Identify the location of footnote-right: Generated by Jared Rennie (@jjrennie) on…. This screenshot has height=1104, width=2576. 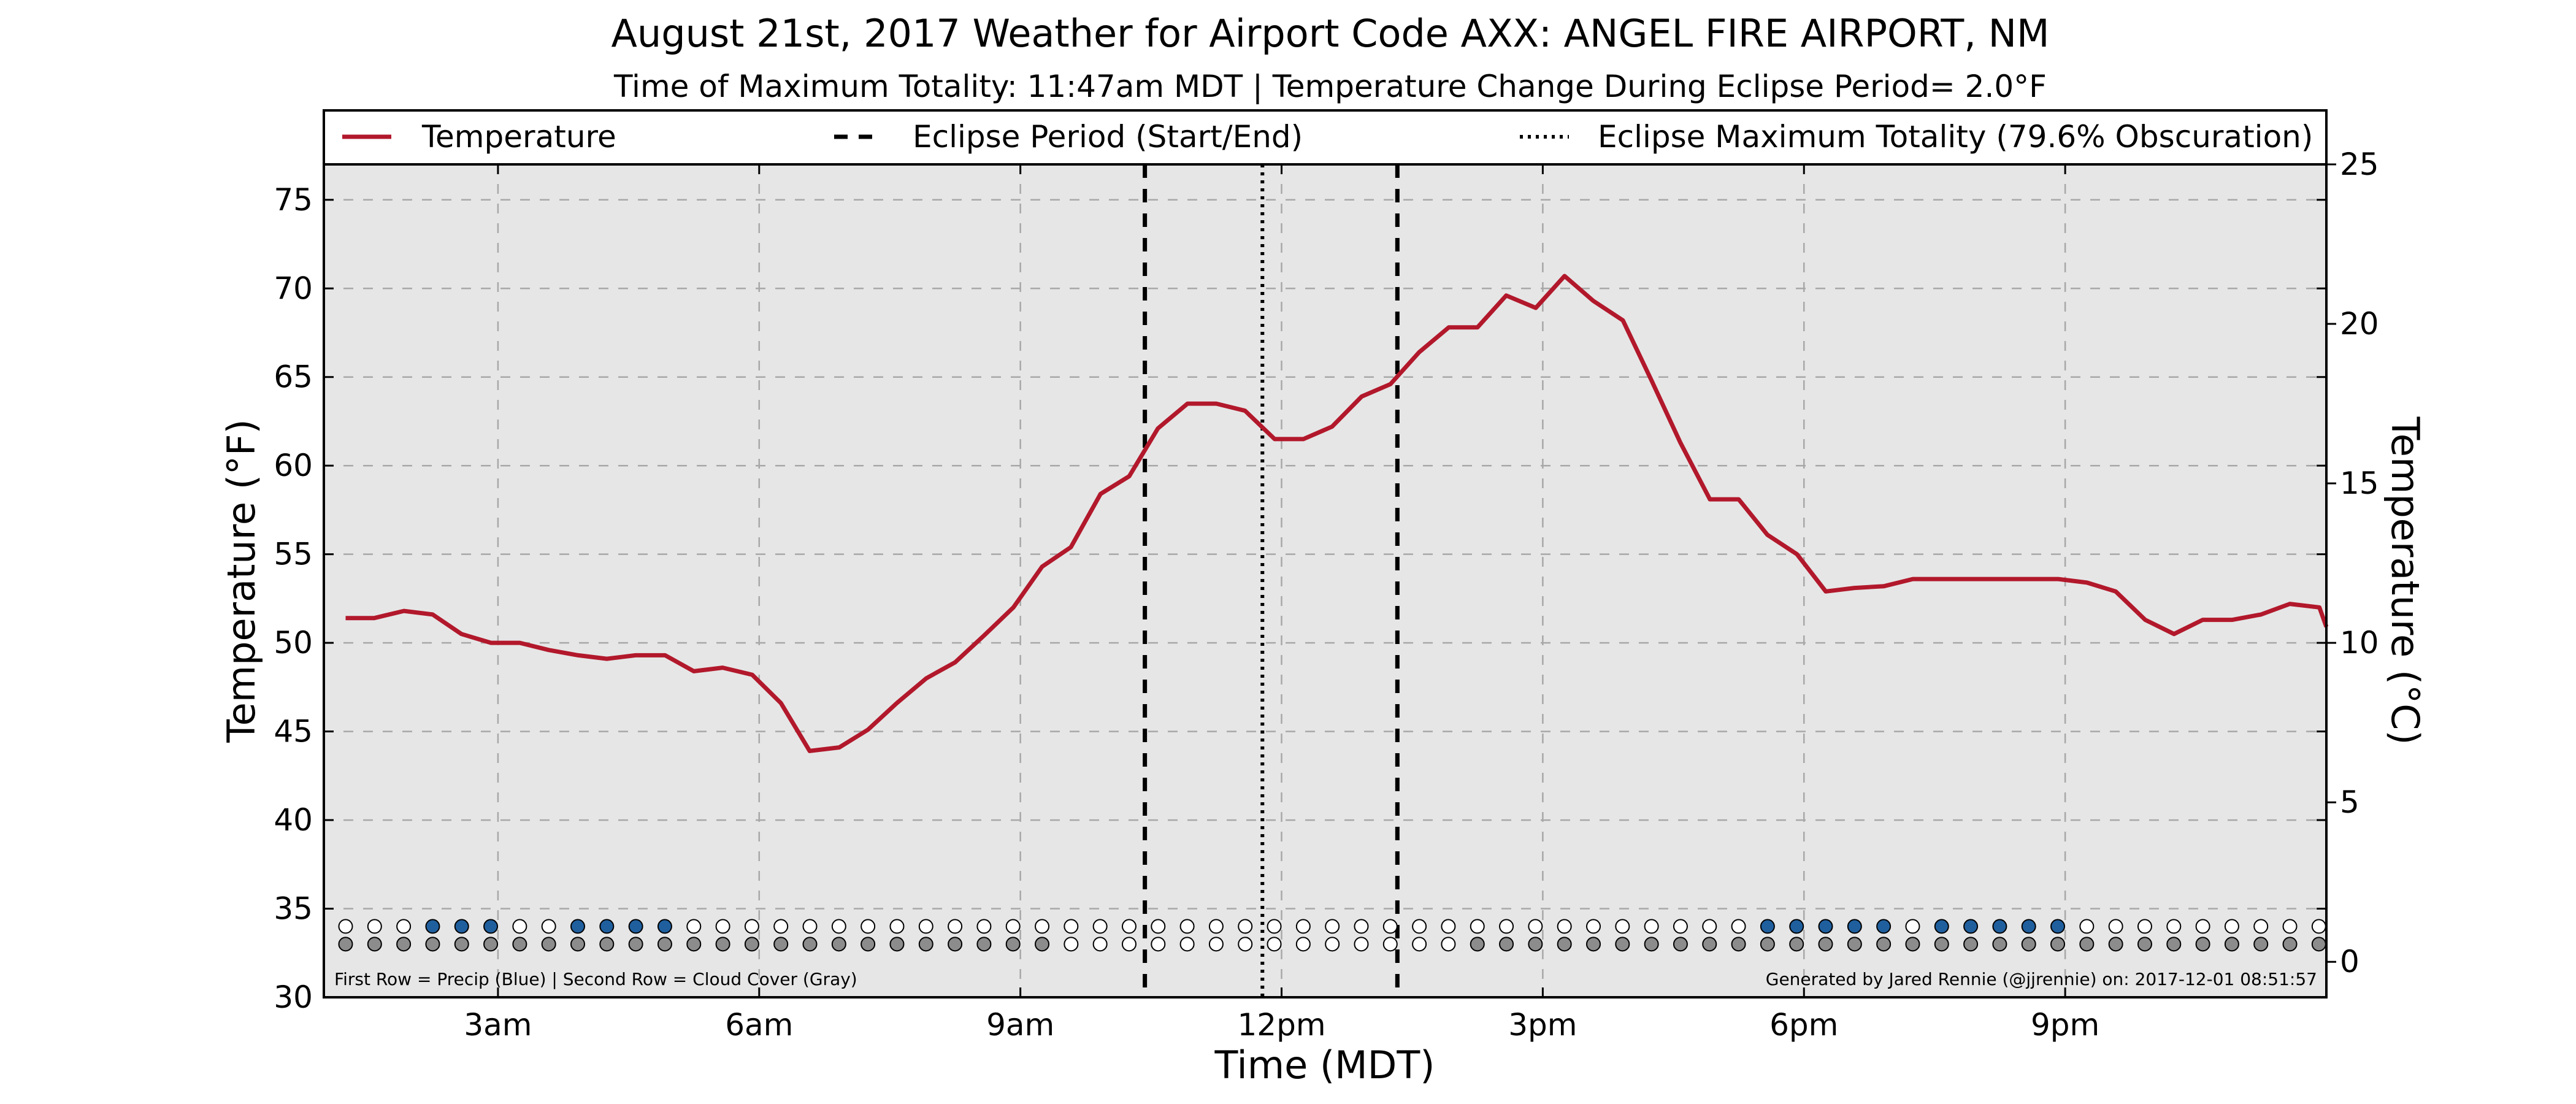
(2041, 979).